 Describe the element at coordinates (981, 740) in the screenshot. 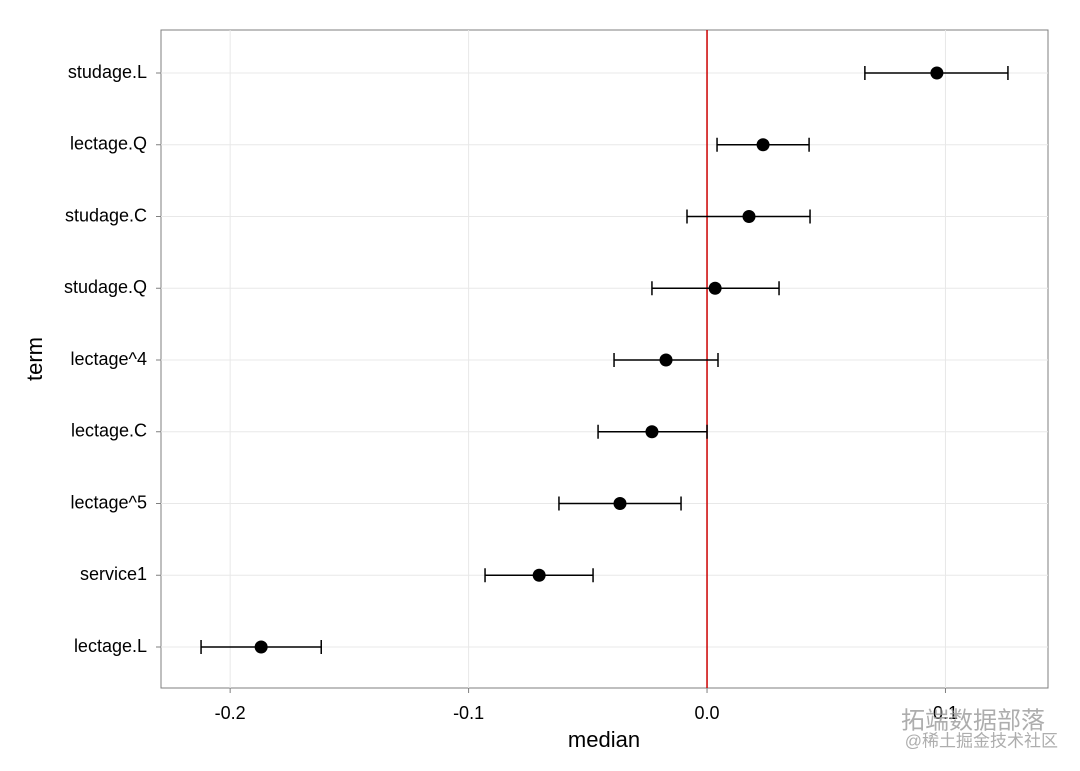

I see `watermark: @稀土掘金技术社区` at that location.